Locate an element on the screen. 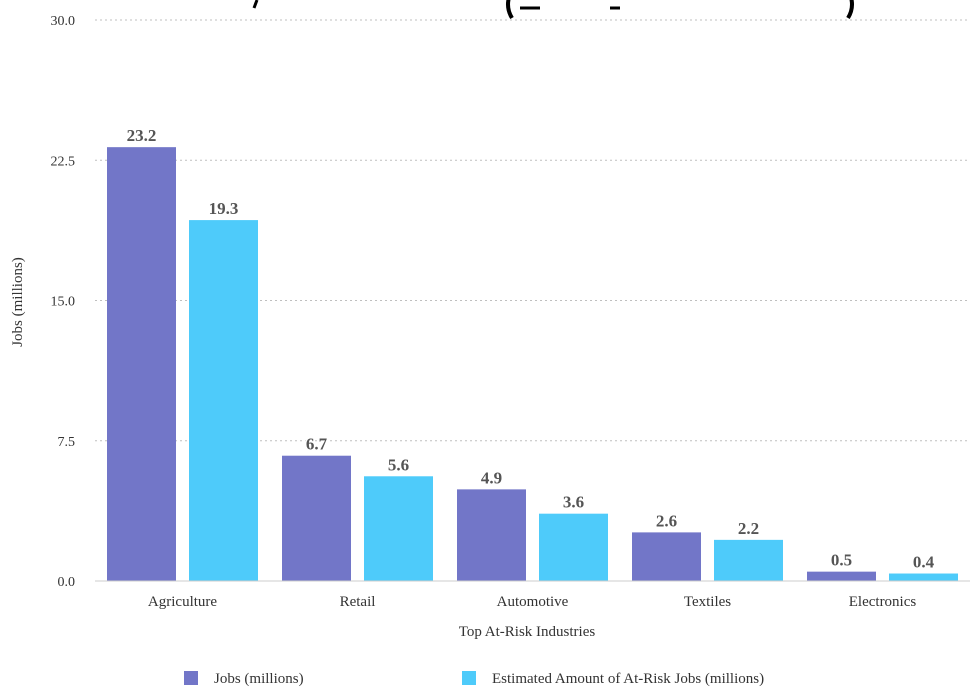 The width and height of the screenshot is (970, 689). y-axis-ticks: 0.0 7.5 15.0 22.5 30.0 is located at coordinates (63, 302).